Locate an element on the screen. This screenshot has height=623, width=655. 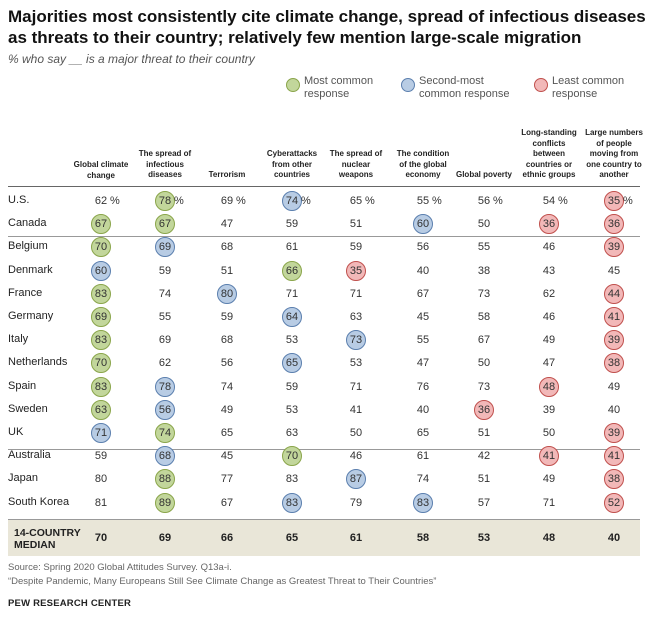
table-cell: 76 is located at coordinates (423, 386).